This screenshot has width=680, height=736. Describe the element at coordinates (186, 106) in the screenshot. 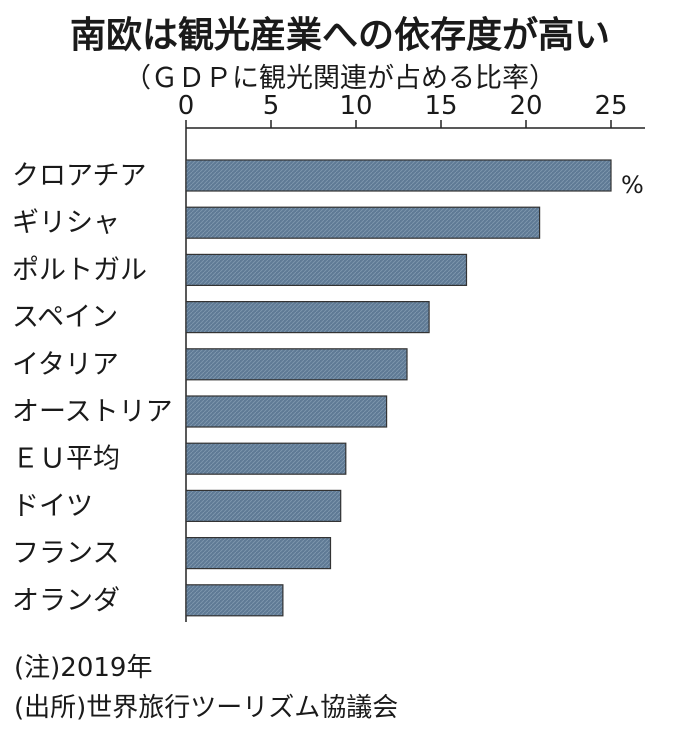

I see `x-tick-label: 0` at that location.